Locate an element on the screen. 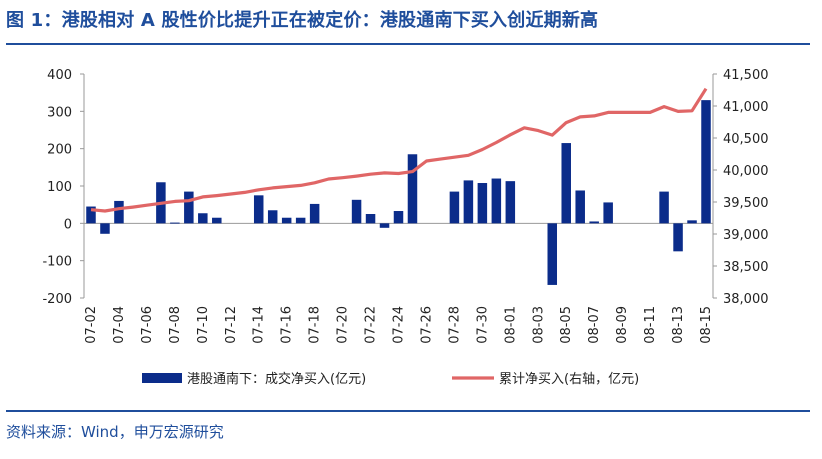 This screenshot has height=459, width=822. legend-line-label: 累计净买入(右轴，亿元) is located at coordinates (569, 379).